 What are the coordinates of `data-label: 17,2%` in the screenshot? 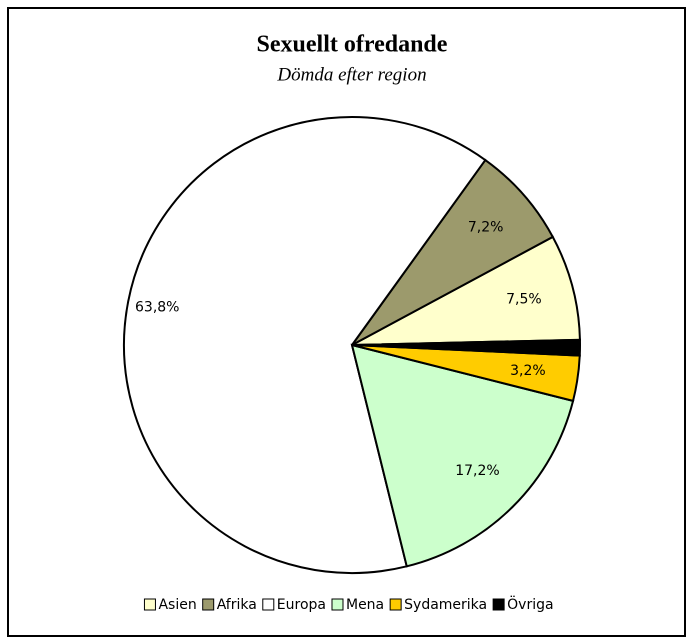 It's located at (477, 471).